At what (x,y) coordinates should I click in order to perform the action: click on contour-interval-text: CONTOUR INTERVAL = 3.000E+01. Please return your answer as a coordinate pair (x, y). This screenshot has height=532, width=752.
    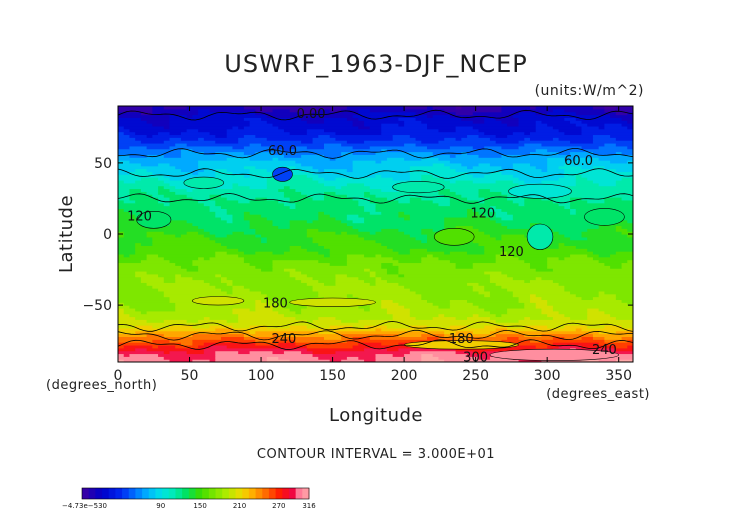
    Looking at the image, I should click on (376, 454).